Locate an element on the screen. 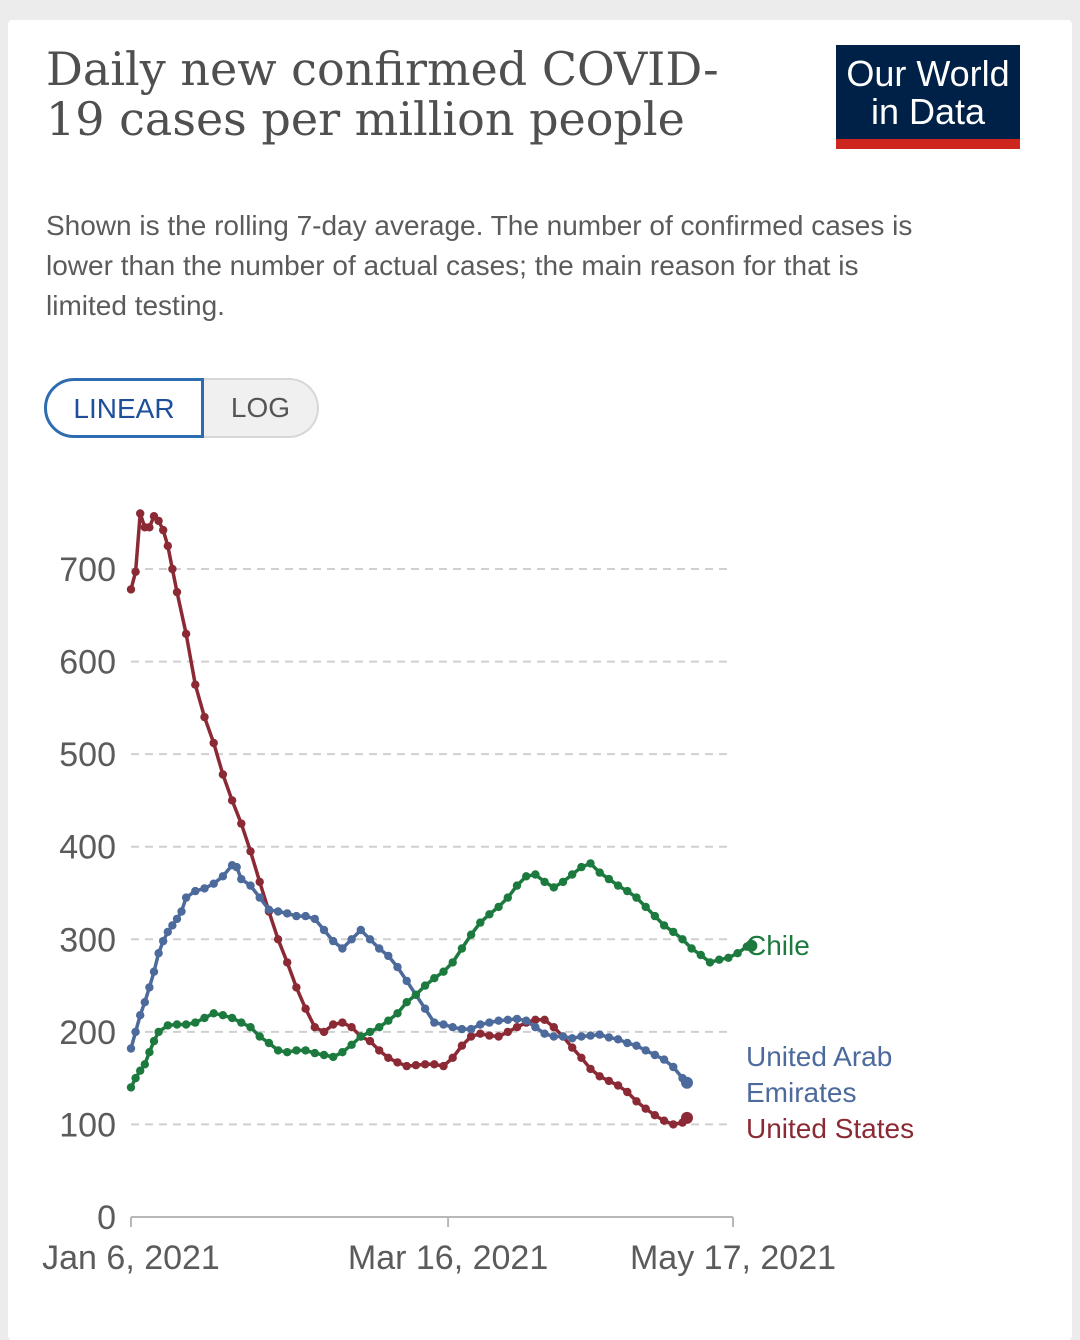 The image size is (1080, 1340). log-scale-button: LOG is located at coordinates (261, 408).